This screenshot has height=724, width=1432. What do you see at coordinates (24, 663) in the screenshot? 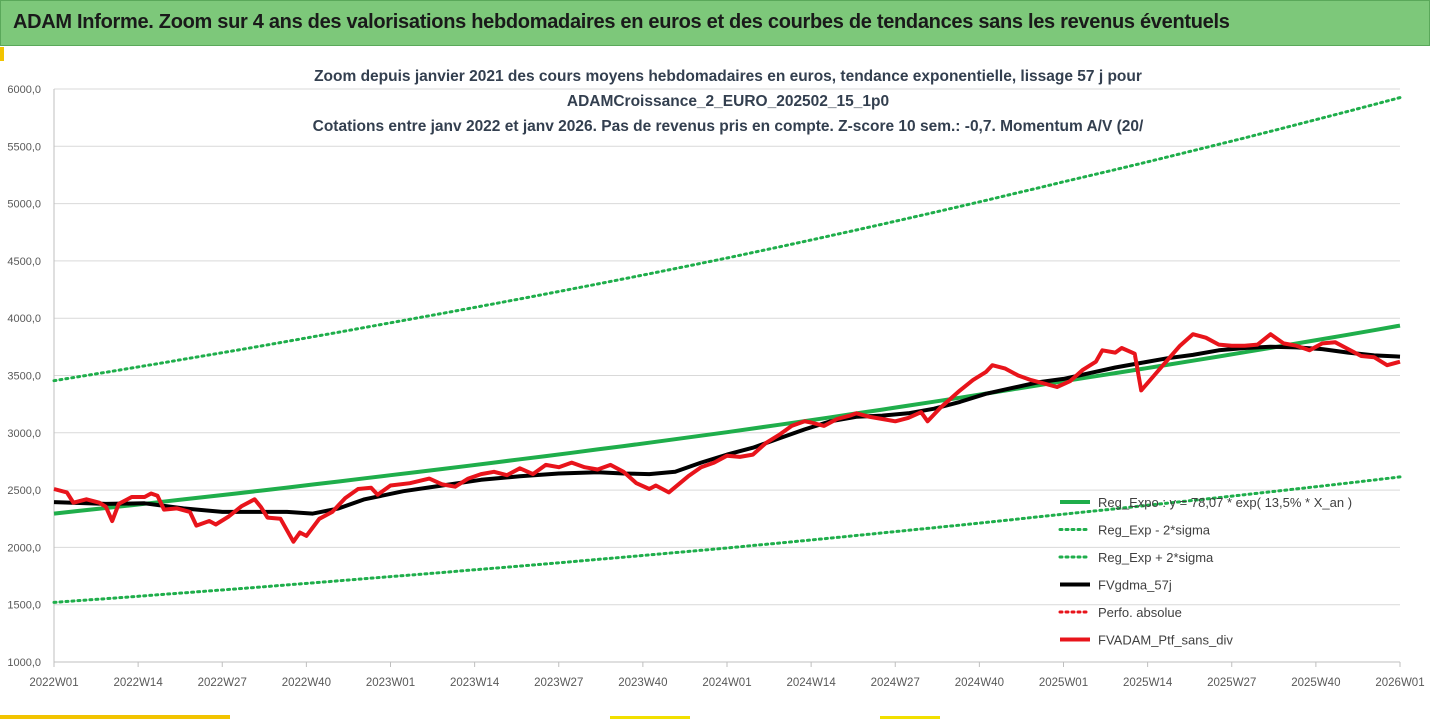
I see `y-tick-label: 1000,0` at bounding box center [24, 663].